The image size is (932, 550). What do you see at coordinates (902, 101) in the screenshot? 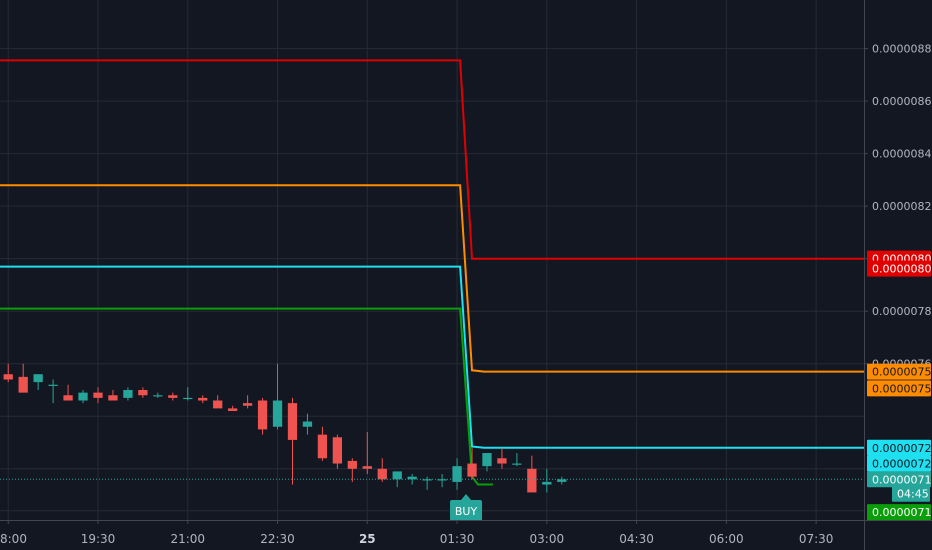
I see `y-tick-label: 0.00000860` at bounding box center [902, 101].